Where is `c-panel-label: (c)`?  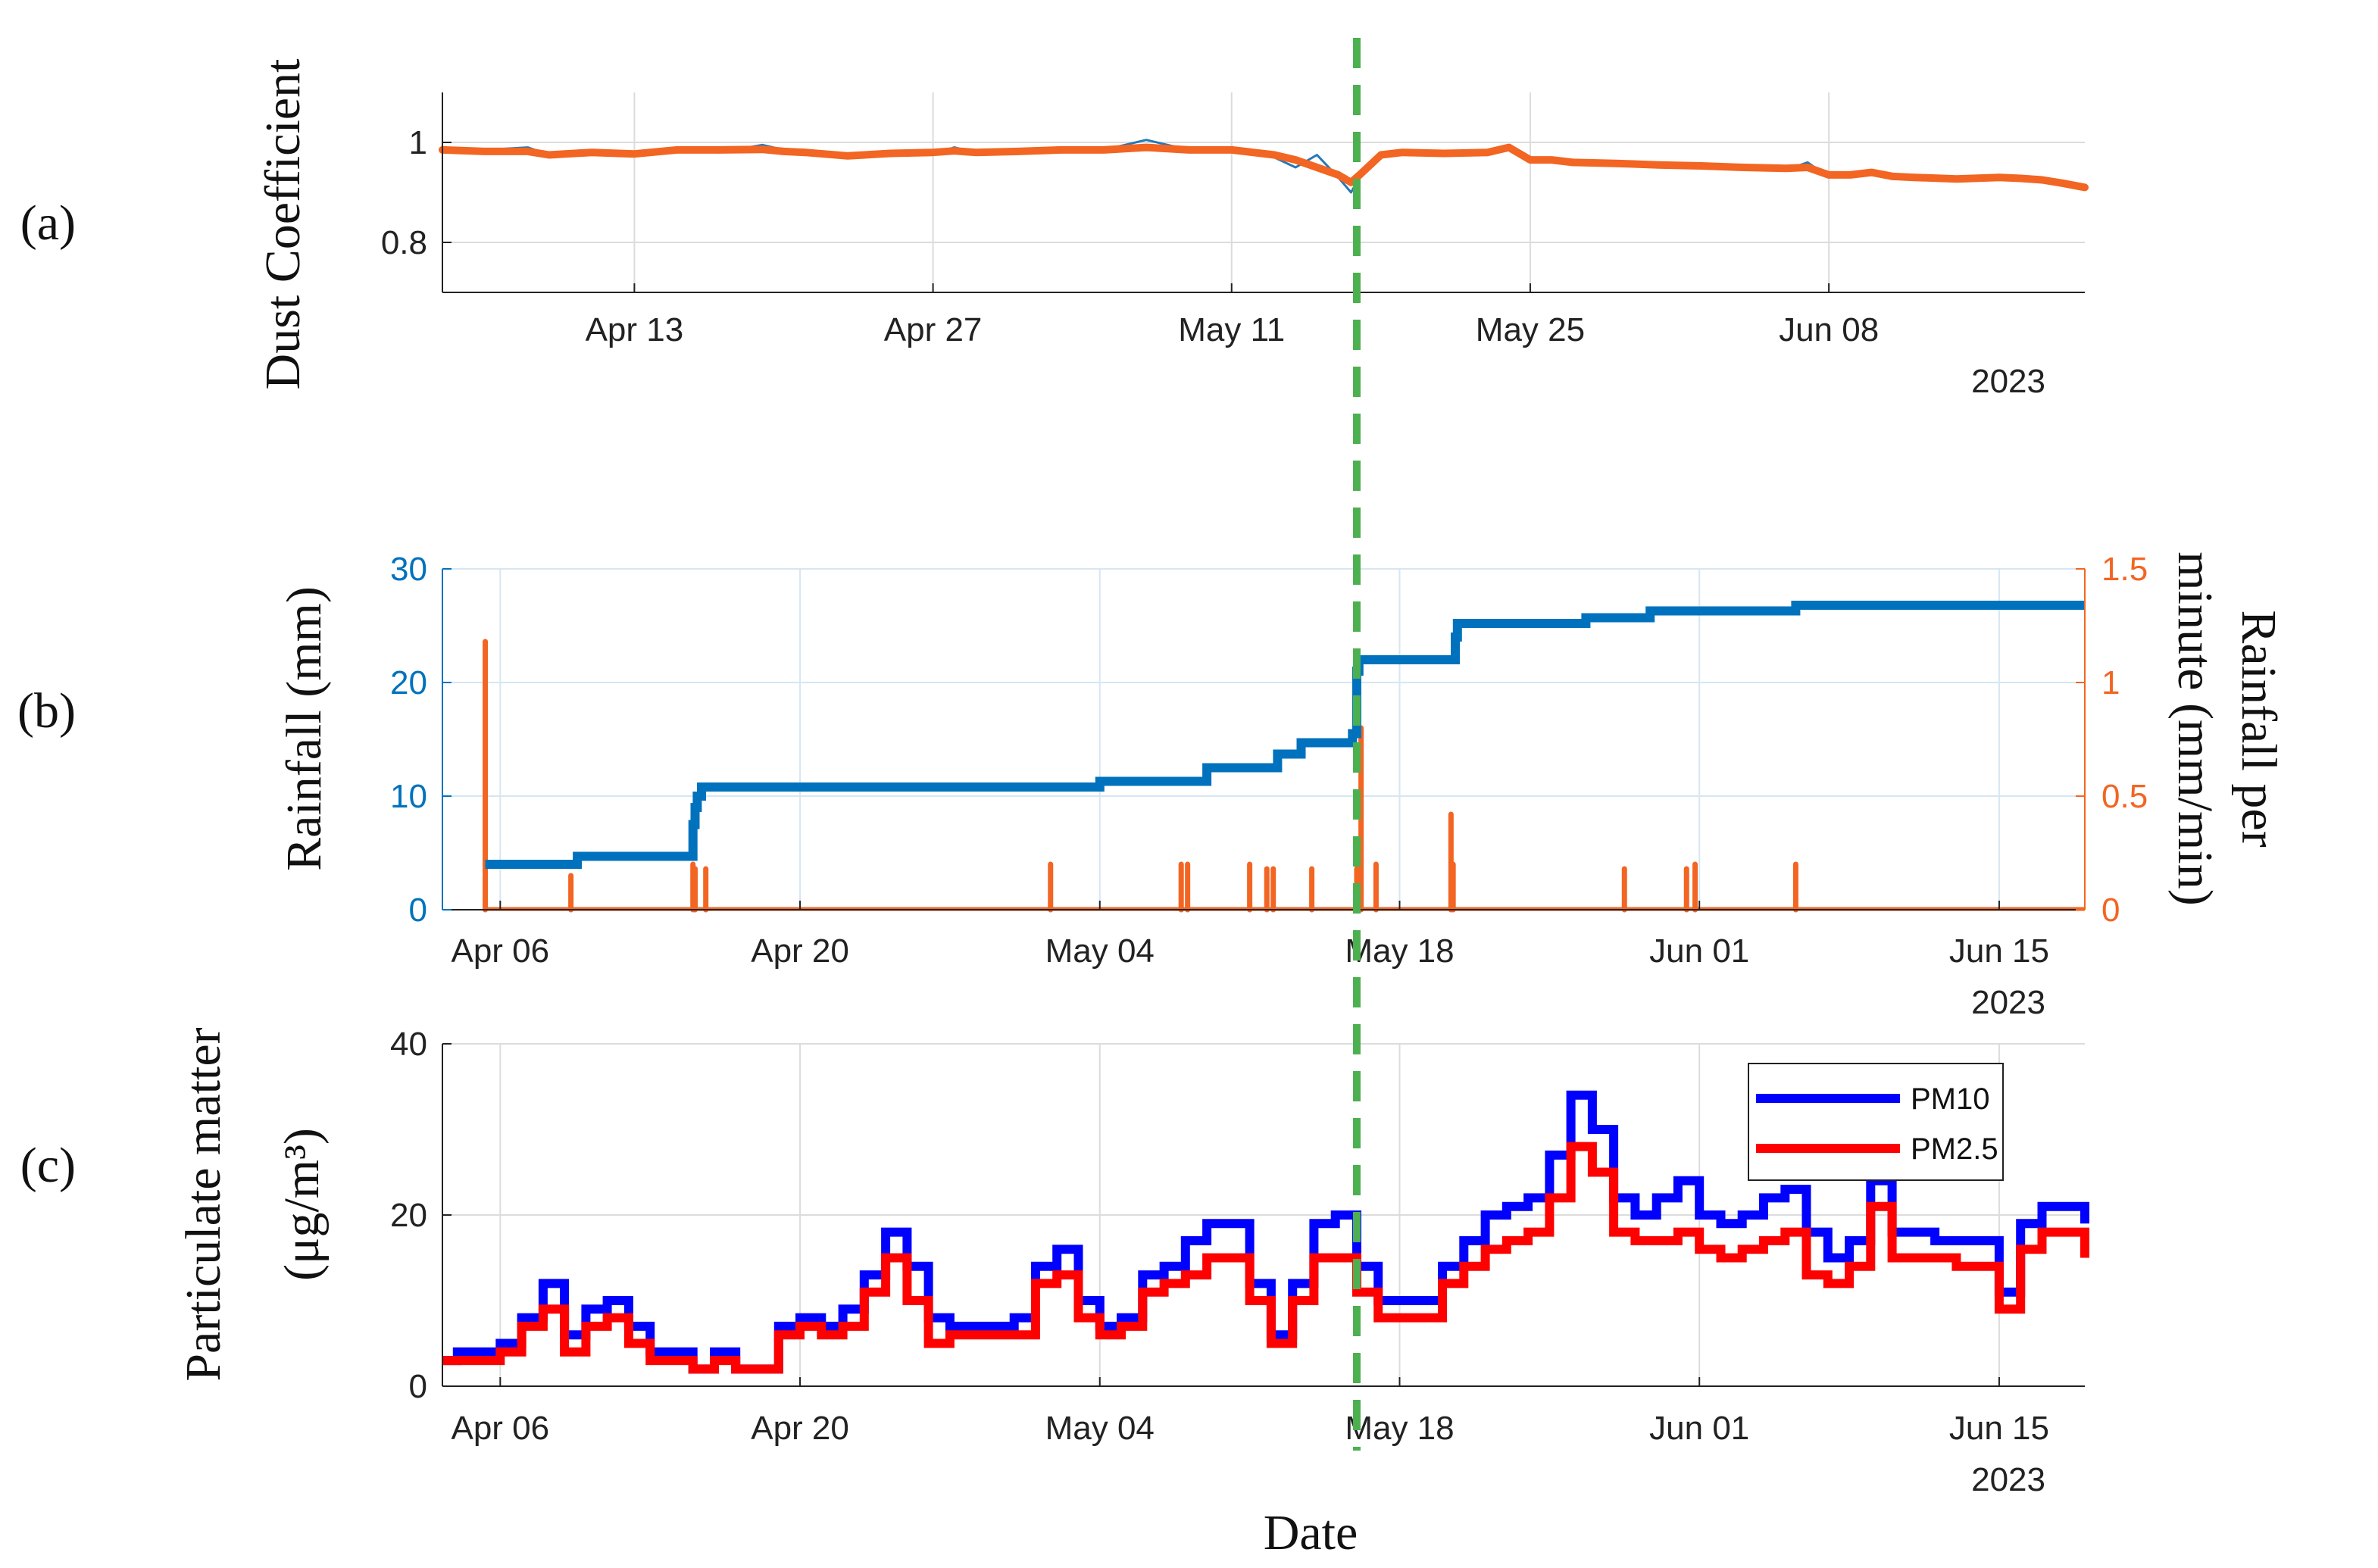
c-panel-label: (c) is located at coordinates (48, 1165).